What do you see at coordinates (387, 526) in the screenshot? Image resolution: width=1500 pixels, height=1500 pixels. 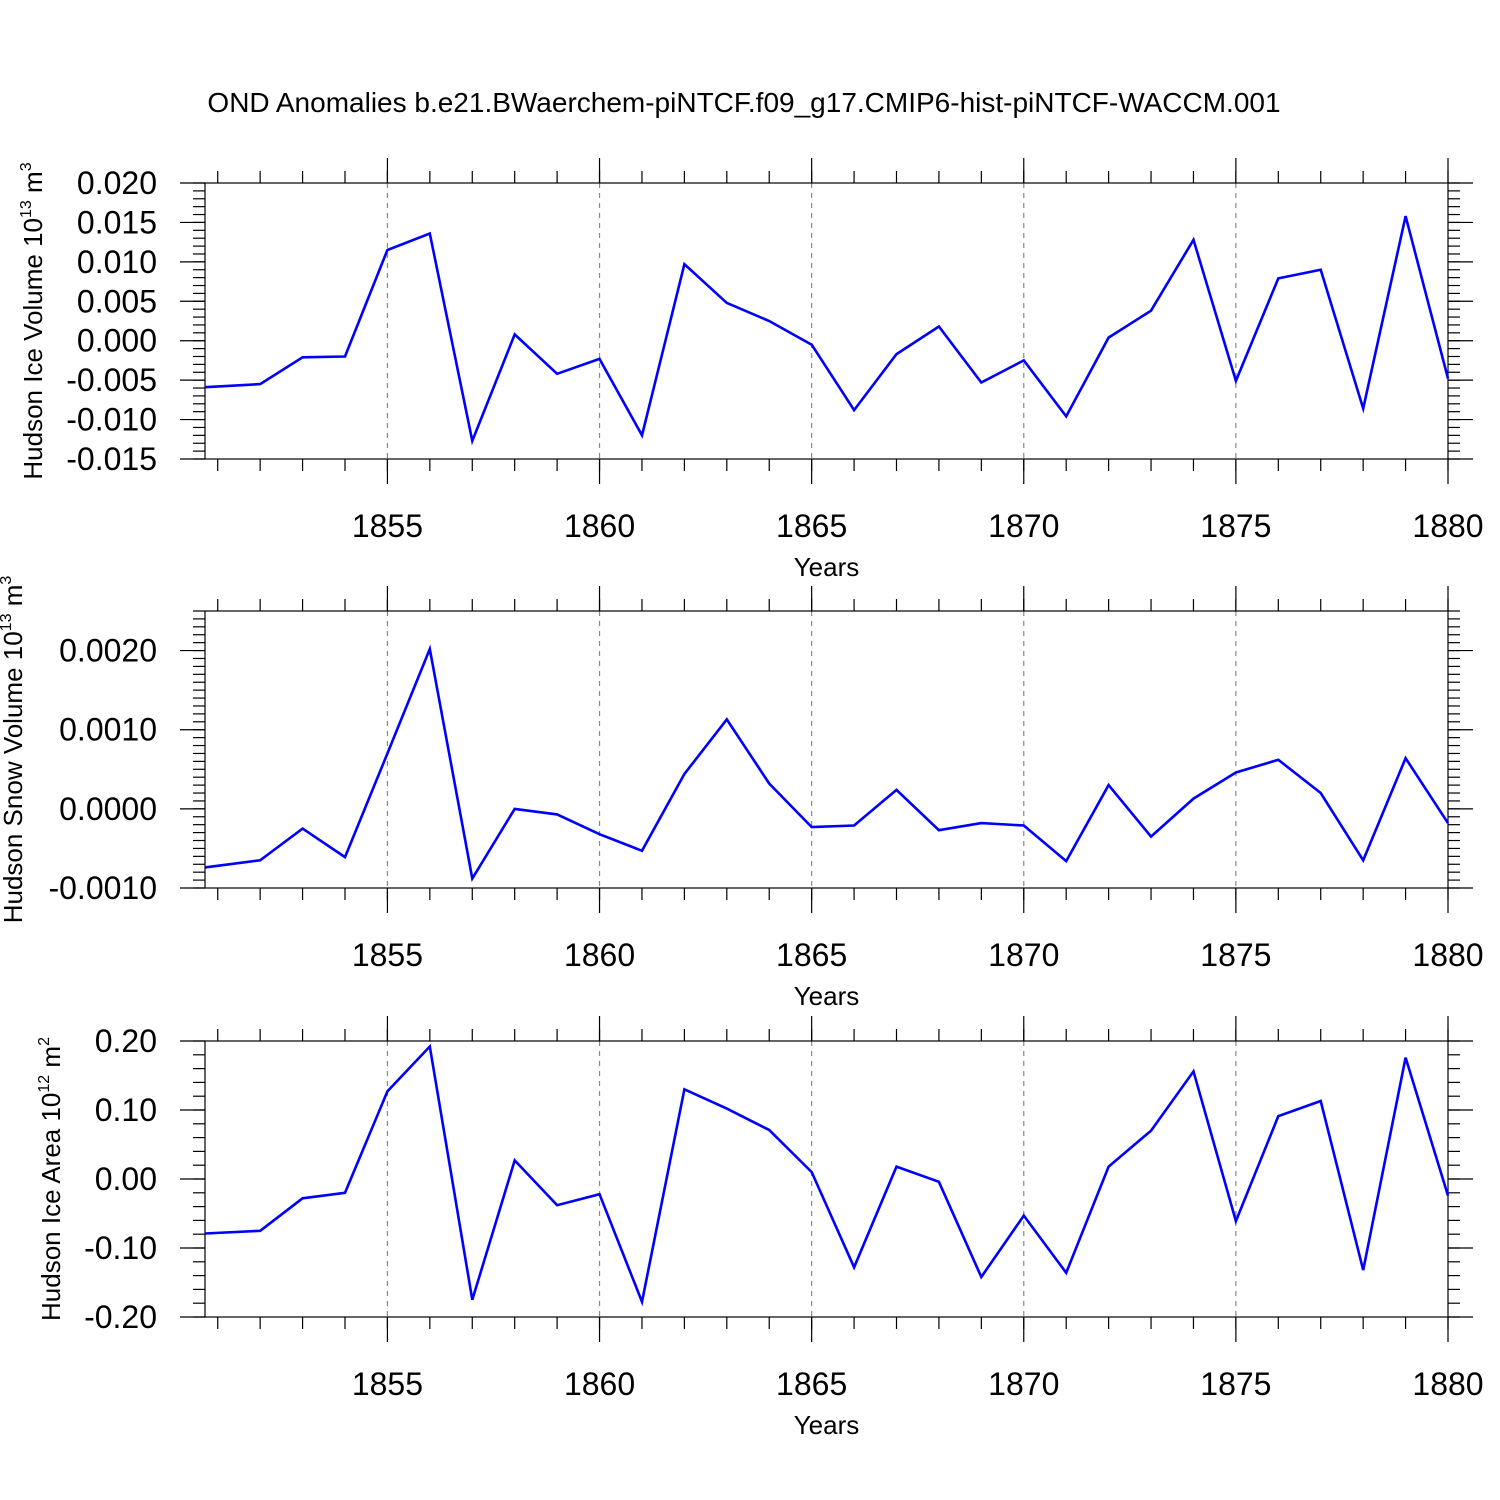 I see `ice-volume-x-tick-label: 1855` at bounding box center [387, 526].